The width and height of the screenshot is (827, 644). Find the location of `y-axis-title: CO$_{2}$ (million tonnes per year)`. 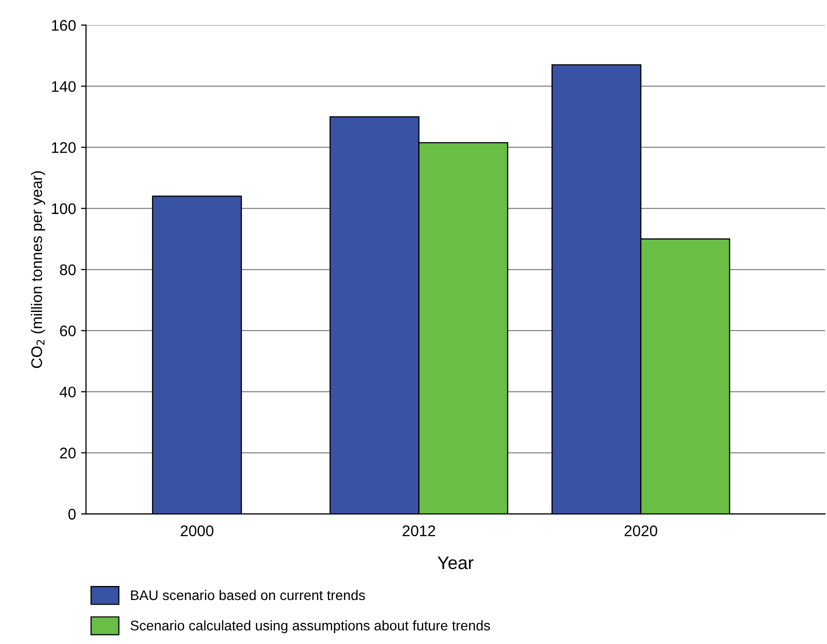

y-axis-title: CO$_{2}$ (million tonnes per year) is located at coordinates (38, 269).